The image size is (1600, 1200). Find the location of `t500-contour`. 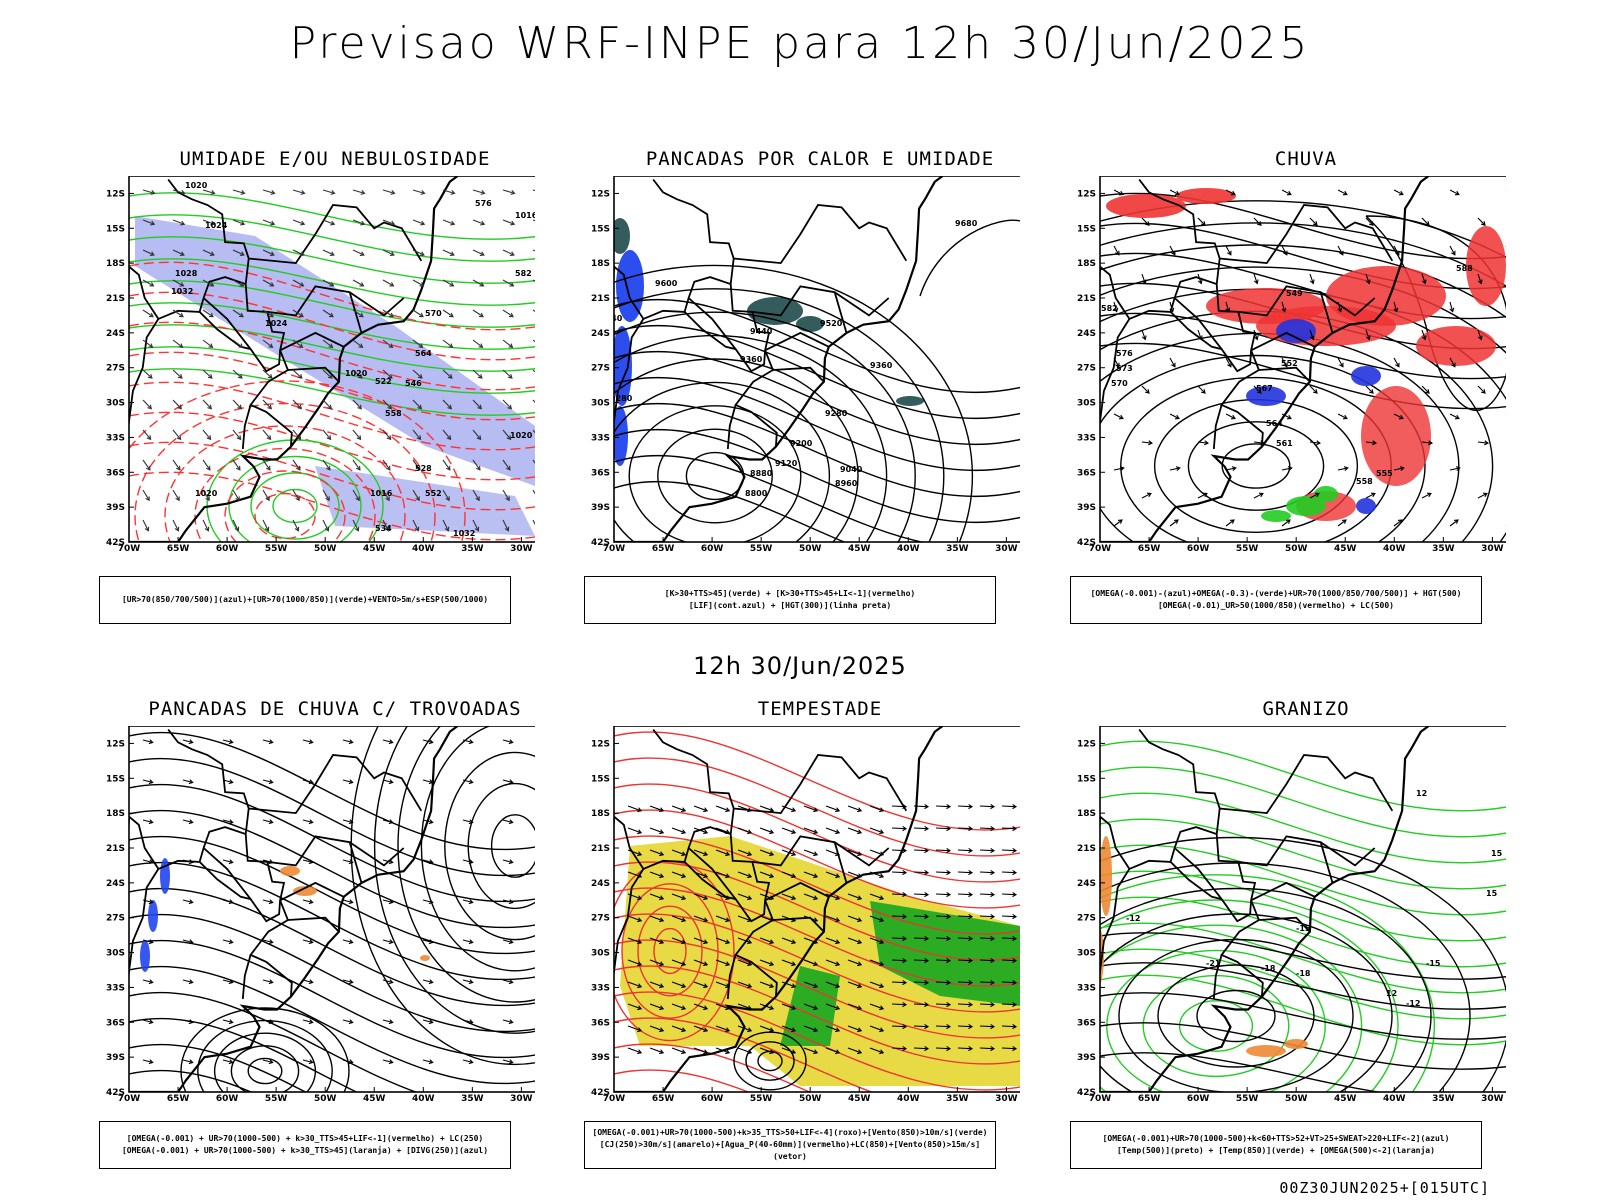

t500-contour is located at coordinates (1266, 989).